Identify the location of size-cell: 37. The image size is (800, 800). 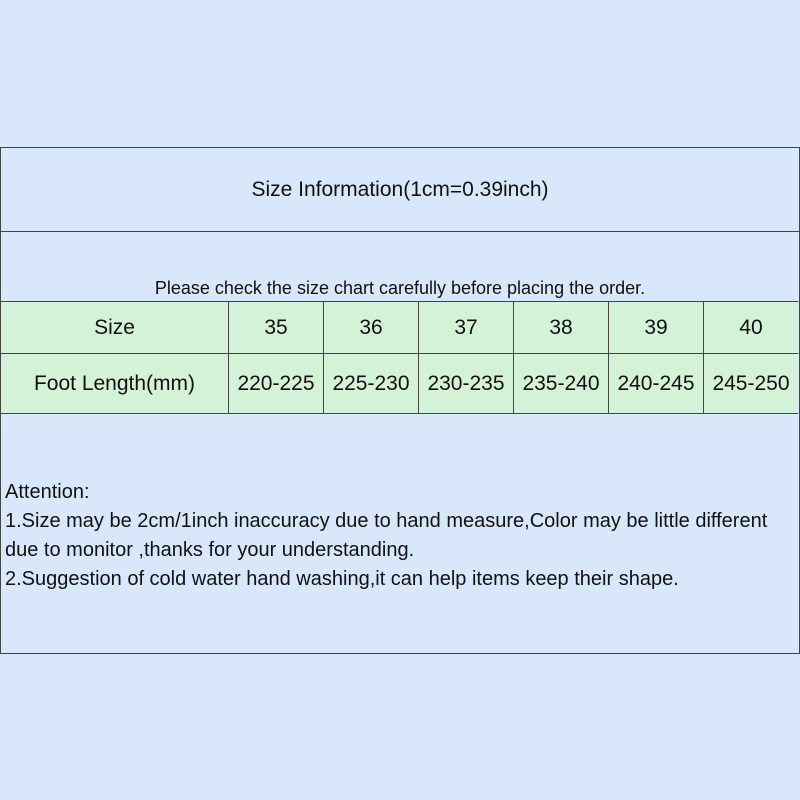
(466, 327).